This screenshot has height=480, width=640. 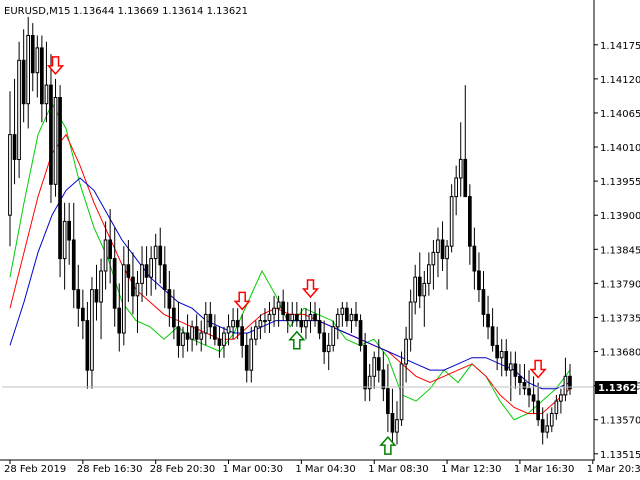 What do you see at coordinates (620, 318) in the screenshot?
I see `price-tick-label: 1.13735` at bounding box center [620, 318].